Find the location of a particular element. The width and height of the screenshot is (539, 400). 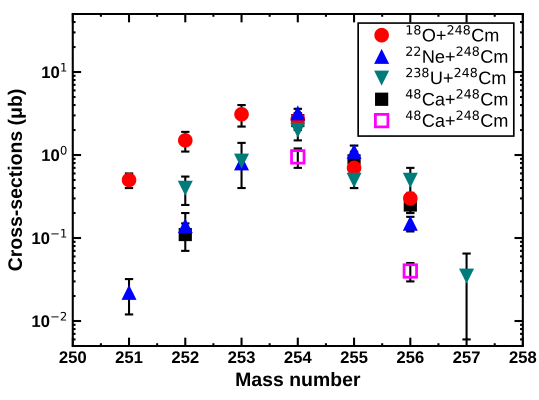

x-tick-label: 251 is located at coordinates (129, 357).